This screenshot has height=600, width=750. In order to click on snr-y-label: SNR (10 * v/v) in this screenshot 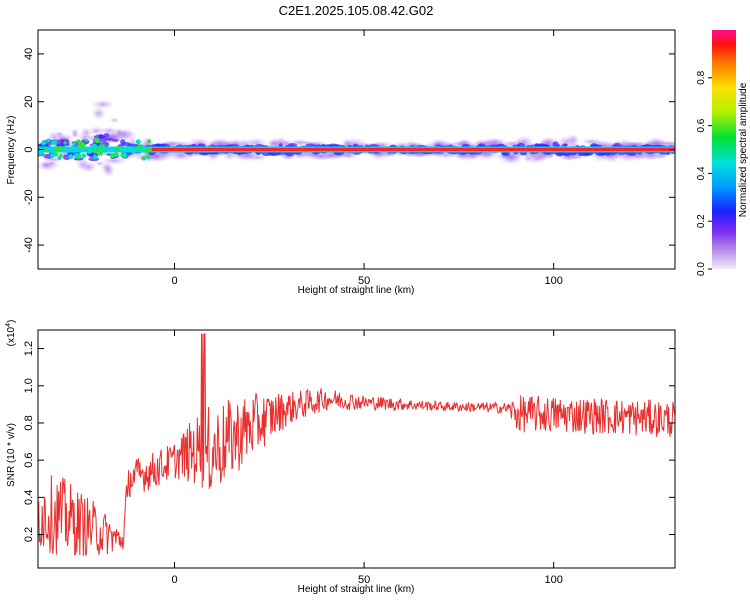, I will do `click(11, 455)`.